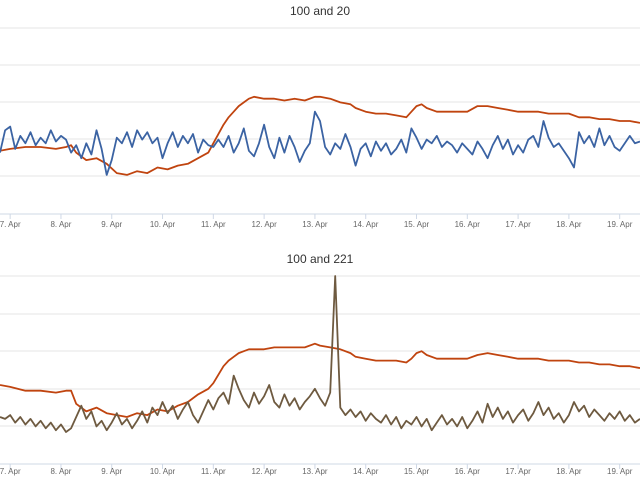 The height and width of the screenshot is (480, 640). I want to click on chart-title: 100 and 20, so click(320, 11).